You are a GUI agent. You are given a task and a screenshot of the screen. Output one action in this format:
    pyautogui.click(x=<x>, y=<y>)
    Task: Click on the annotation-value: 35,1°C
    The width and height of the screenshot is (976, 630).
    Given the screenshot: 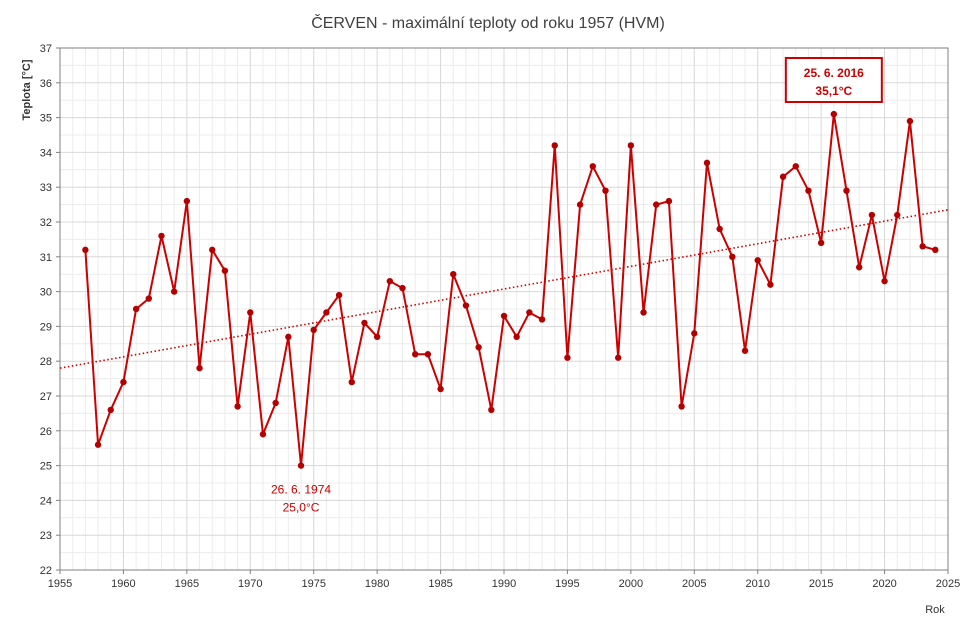 What is the action you would take?
    pyautogui.click(x=833, y=91)
    